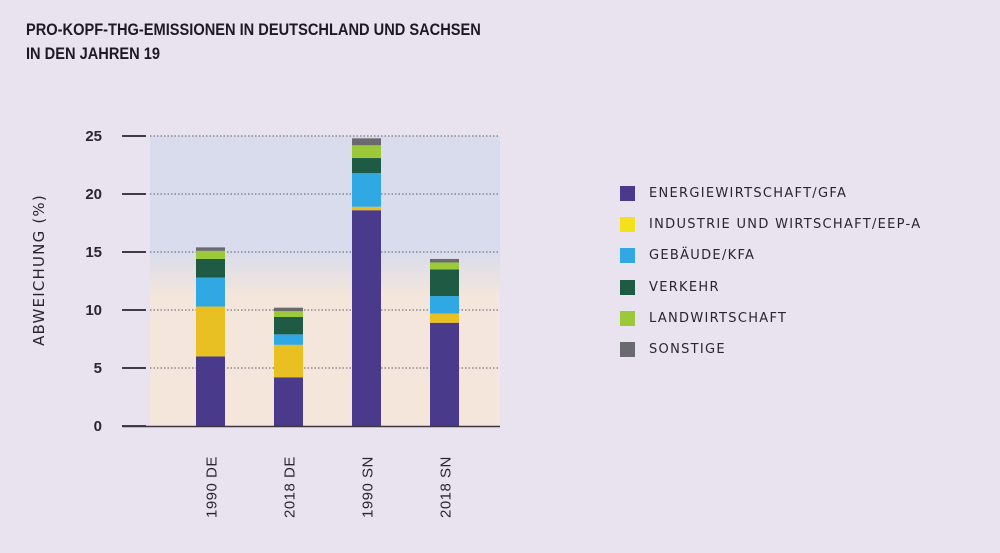 Image resolution: width=1000 pixels, height=553 pixels. Describe the element at coordinates (702, 256) in the screenshot. I see `legend-label: GEBÄUDE/KFA` at that location.